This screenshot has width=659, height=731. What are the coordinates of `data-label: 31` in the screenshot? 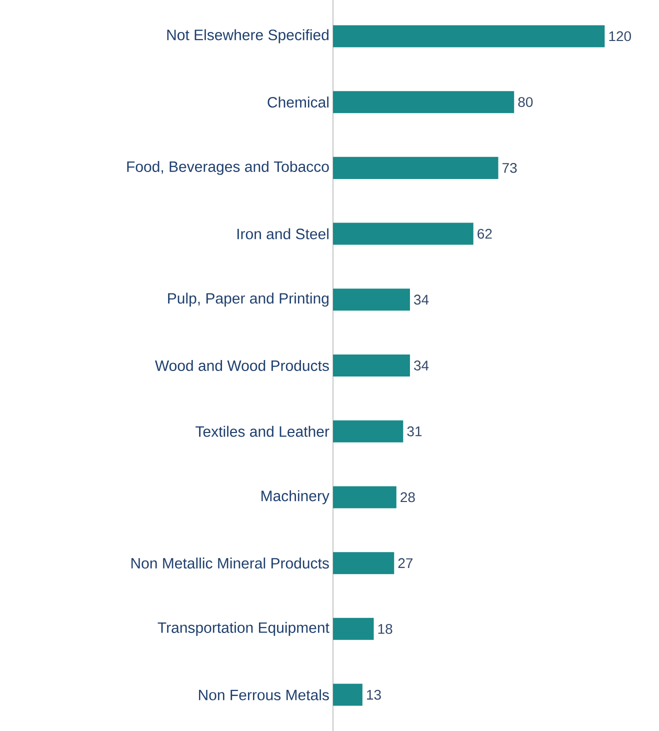 It's located at (414, 431).